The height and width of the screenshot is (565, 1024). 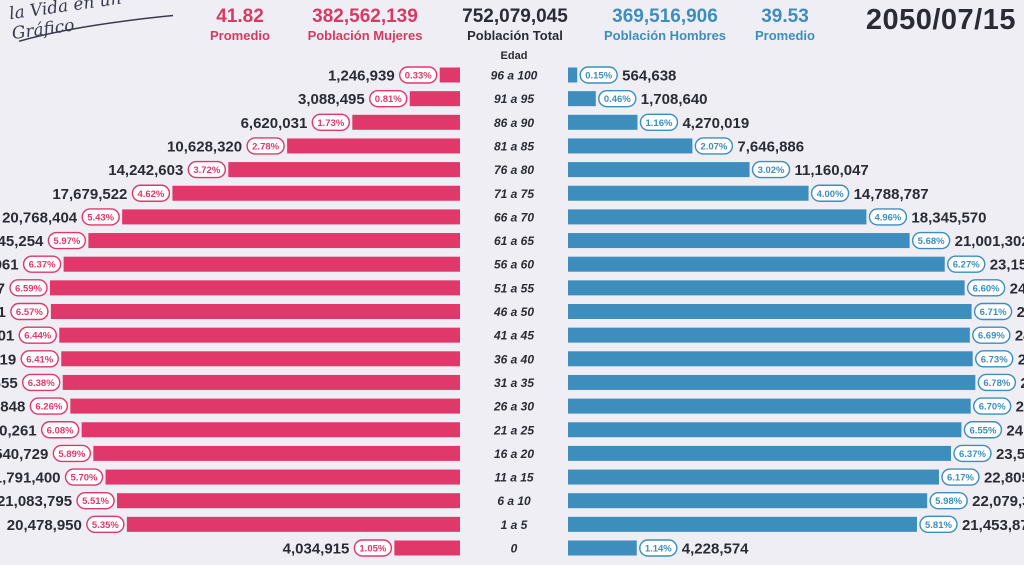 I want to click on male-percent-label: 1.16%, so click(x=658, y=123).